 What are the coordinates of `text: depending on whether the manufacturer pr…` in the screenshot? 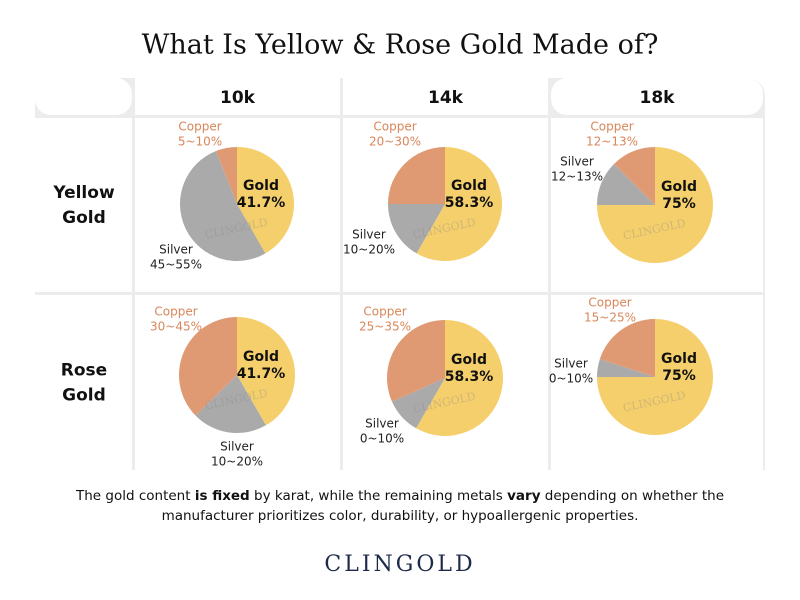 It's located at (442, 506).